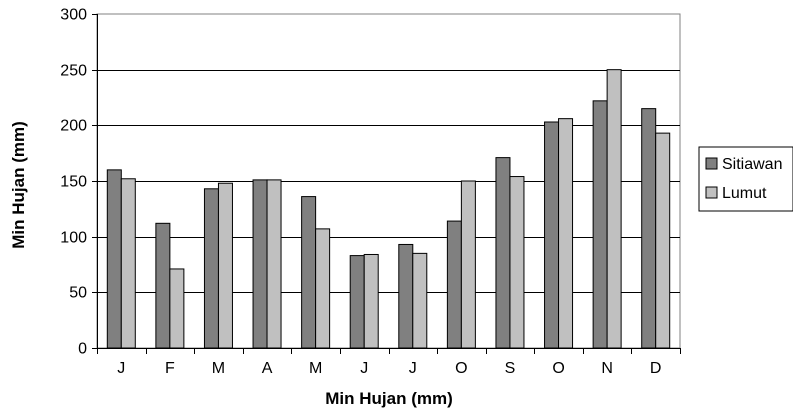  I want to click on y-tick-label: 300, so click(73, 15).